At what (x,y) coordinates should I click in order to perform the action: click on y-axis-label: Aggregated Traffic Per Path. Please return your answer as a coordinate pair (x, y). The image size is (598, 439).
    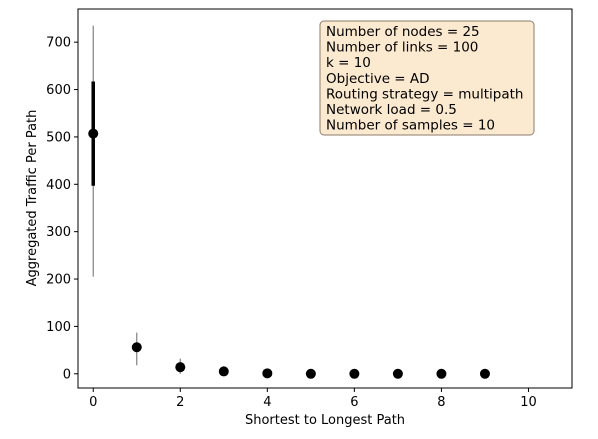
    Looking at the image, I should click on (32, 198).